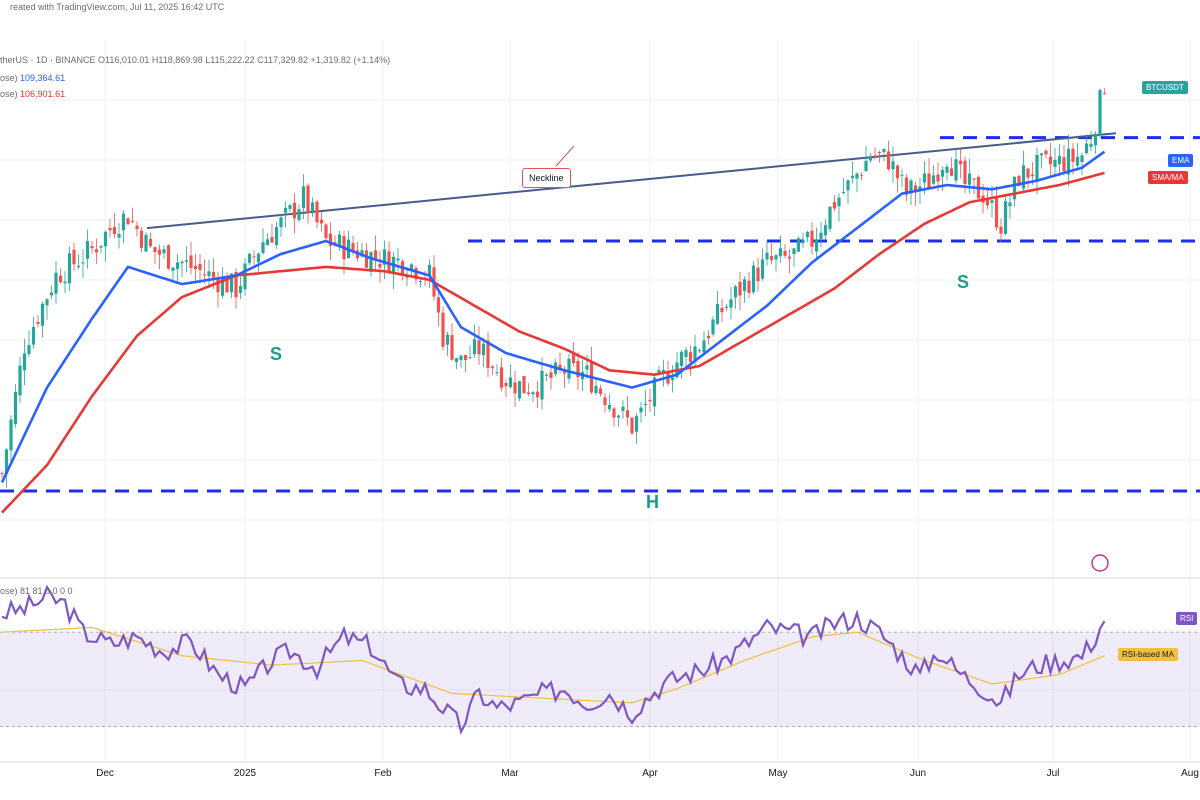  What do you see at coordinates (510, 773) in the screenshot?
I see `x-tick-label: Mar` at bounding box center [510, 773].